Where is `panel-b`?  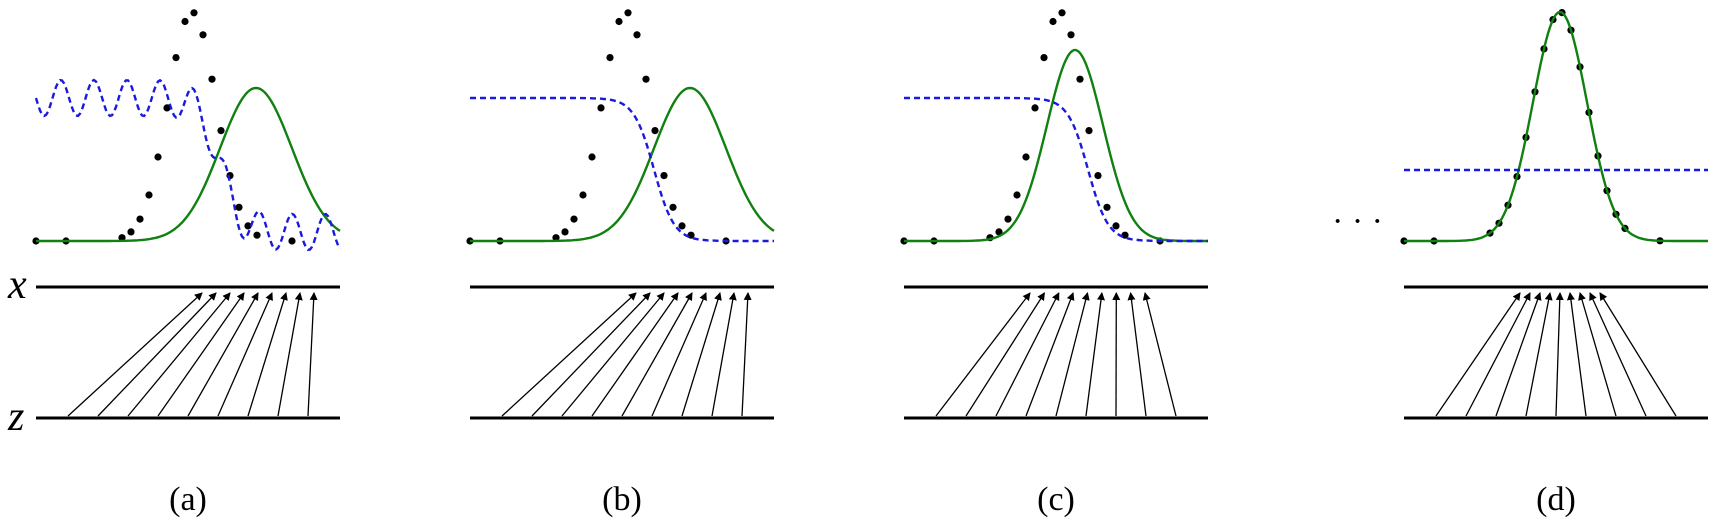 panel-b is located at coordinates (620, 214).